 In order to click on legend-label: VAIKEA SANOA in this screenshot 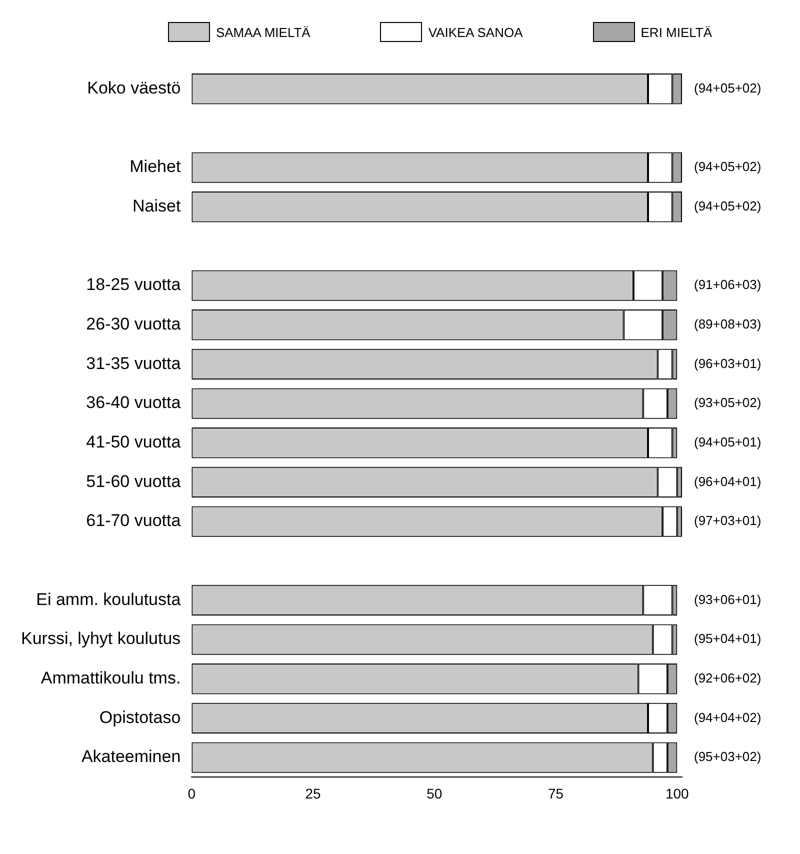, I will do `click(475, 32)`.